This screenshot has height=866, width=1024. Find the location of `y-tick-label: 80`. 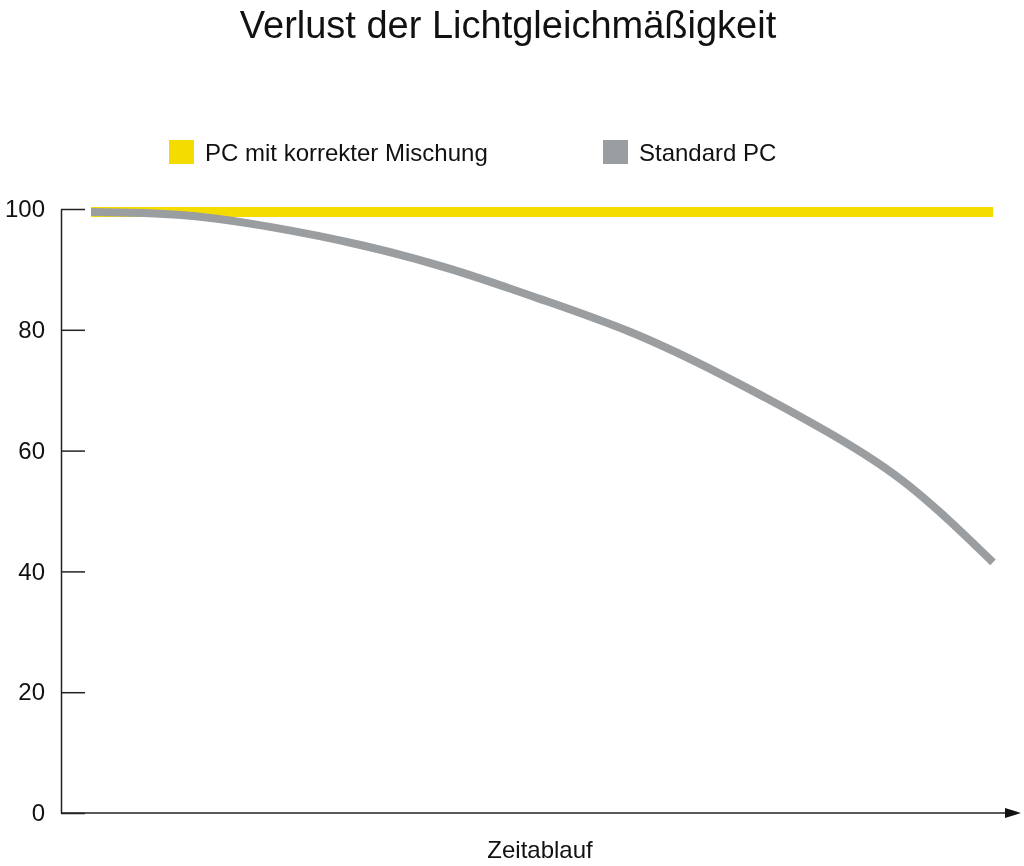

y-tick-label: 80 is located at coordinates (31, 329).